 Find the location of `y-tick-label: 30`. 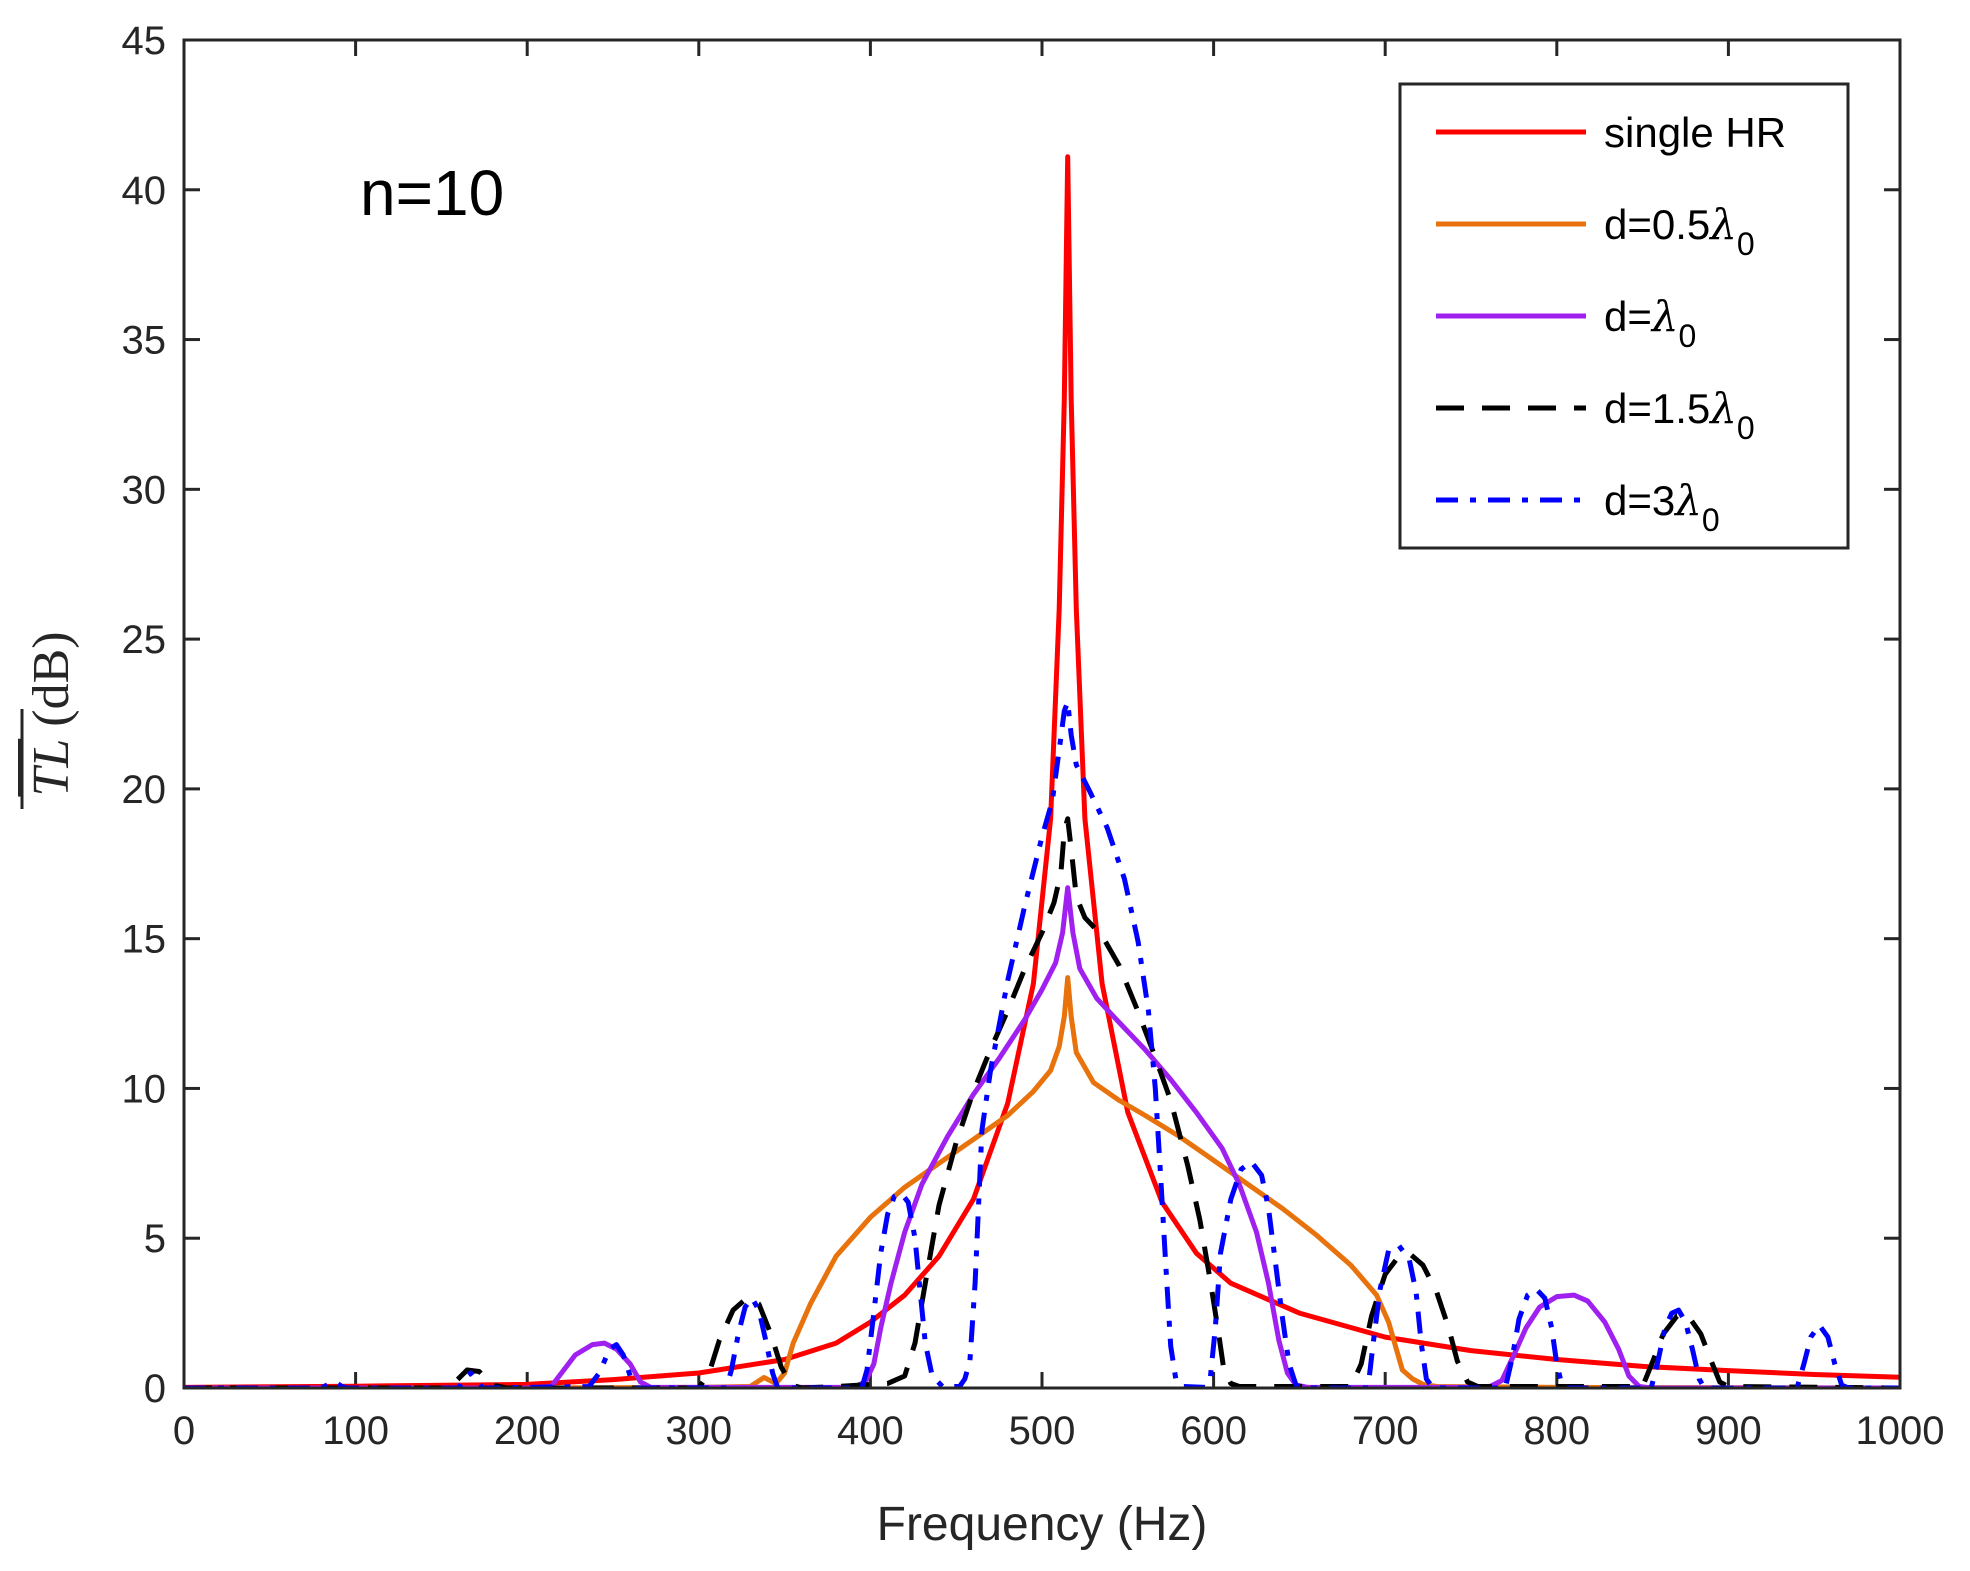

y-tick-label: 30 is located at coordinates (144, 490).